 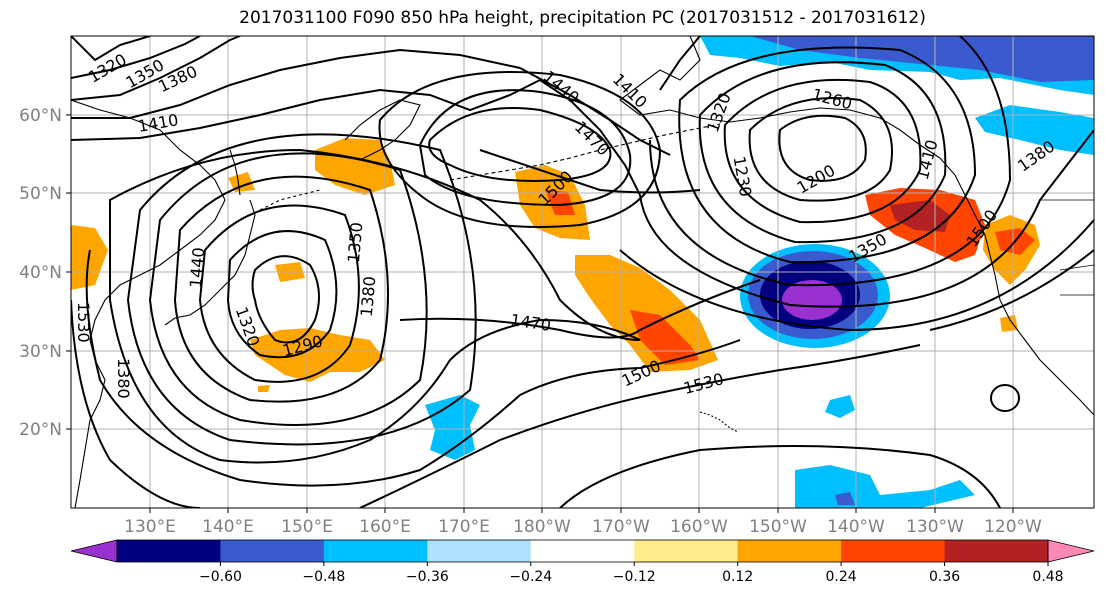 I want to click on contour-1380-ne, so click(x=866, y=218).